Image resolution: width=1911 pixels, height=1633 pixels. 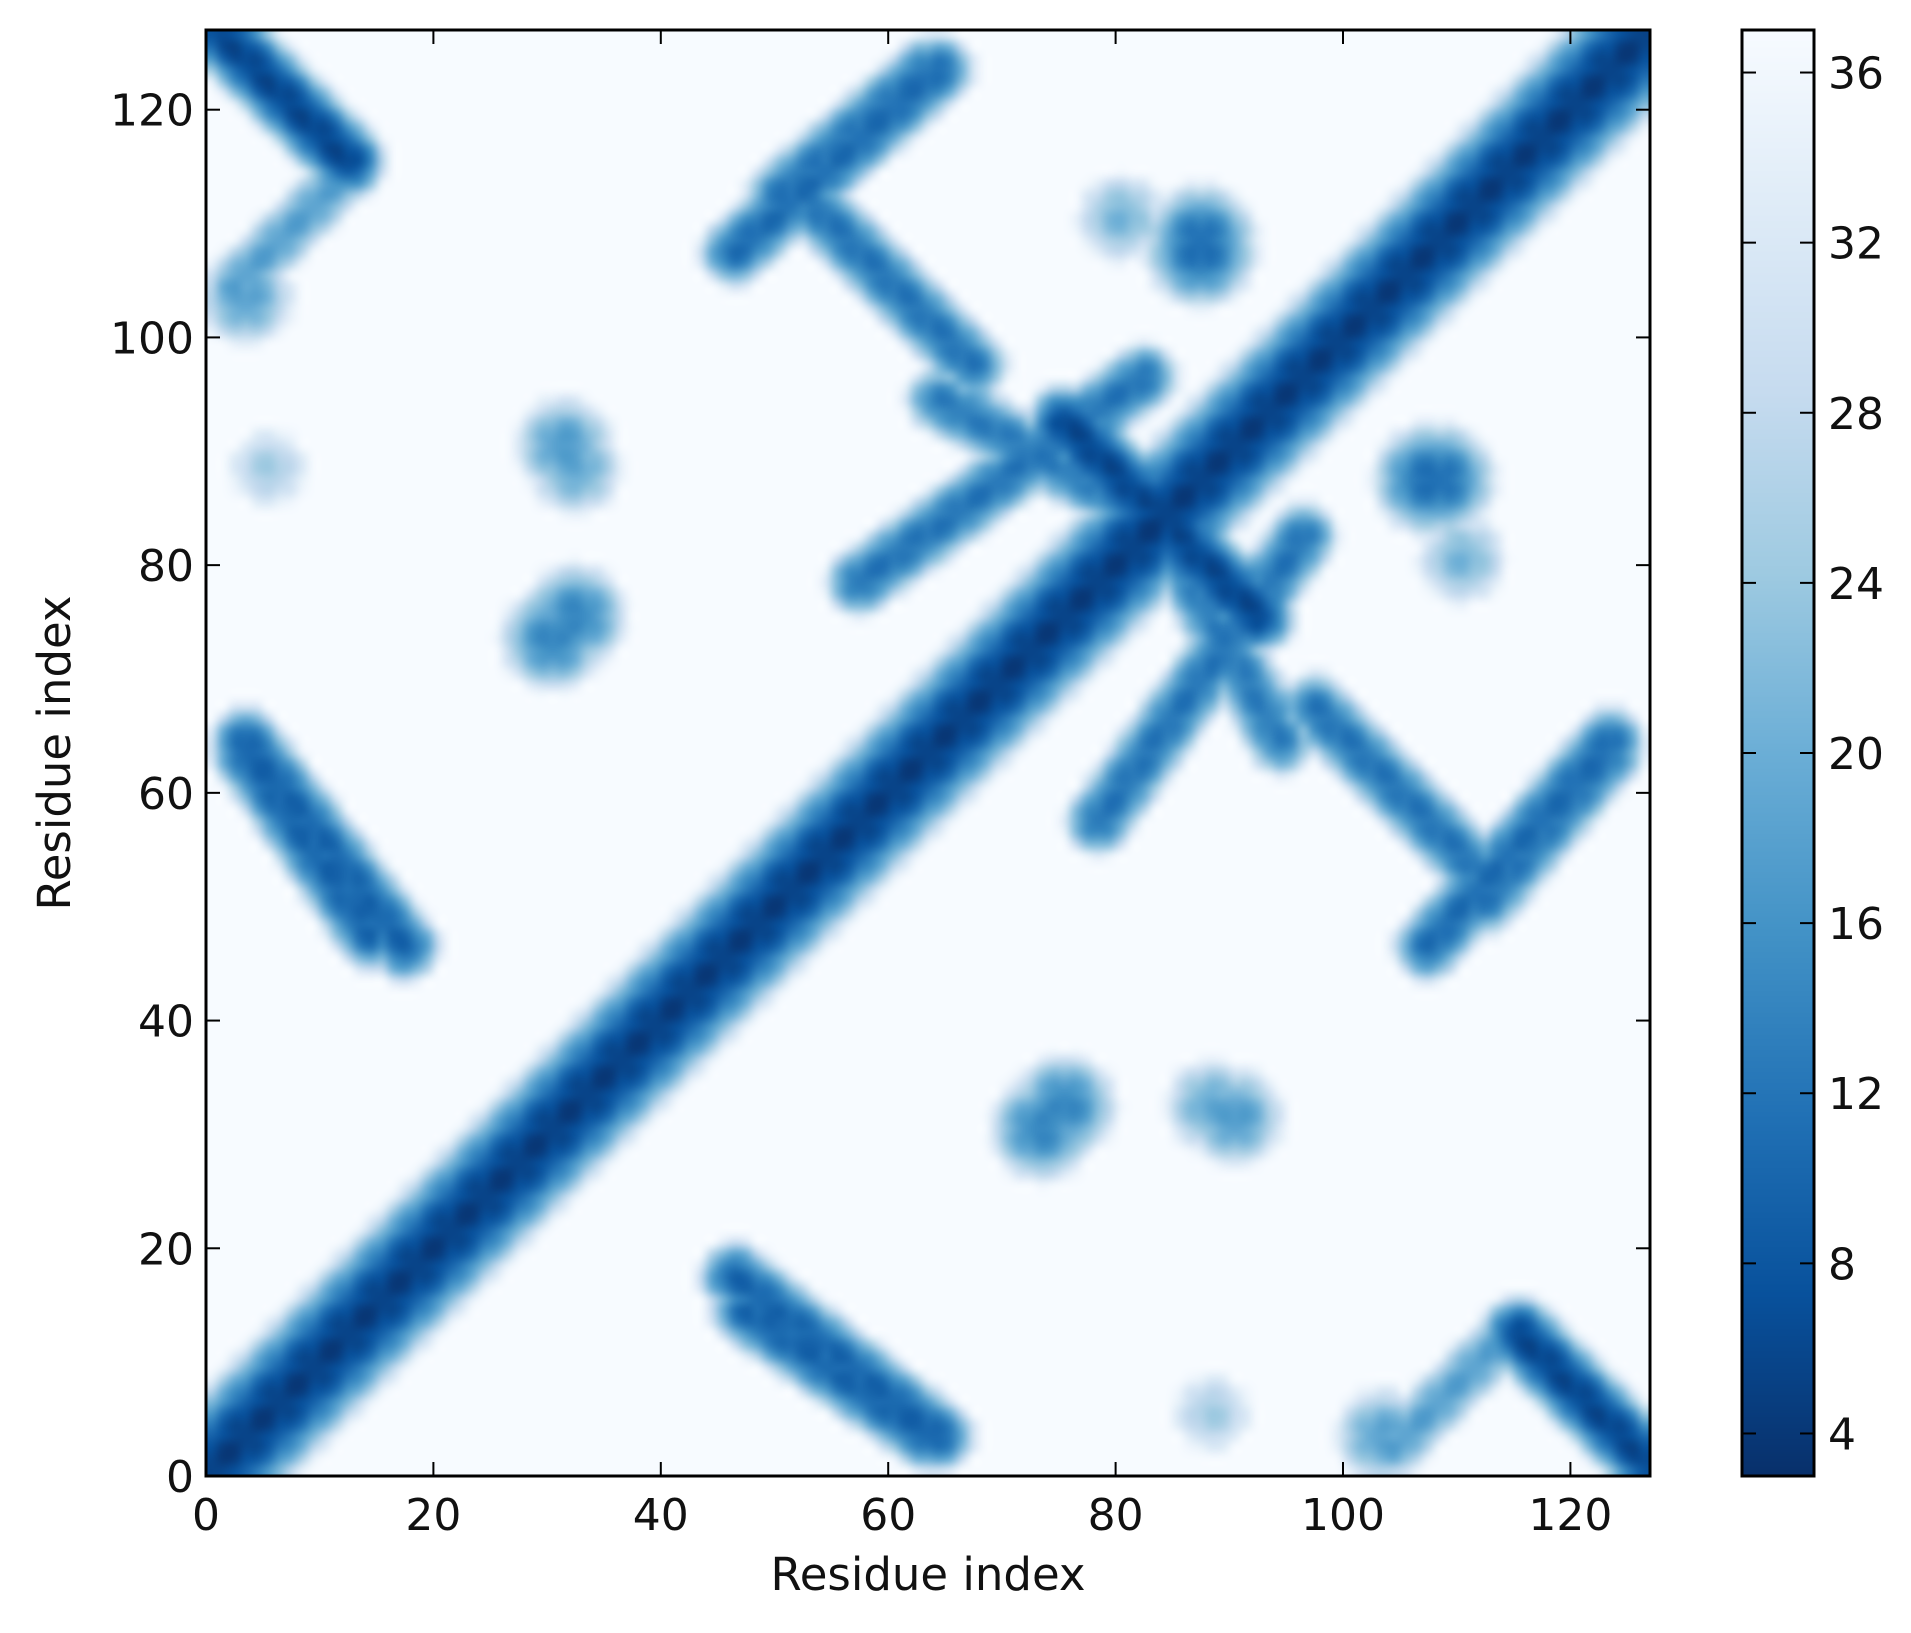 I want to click on colorbar-tick-label: 8, so click(x=1842, y=1264).